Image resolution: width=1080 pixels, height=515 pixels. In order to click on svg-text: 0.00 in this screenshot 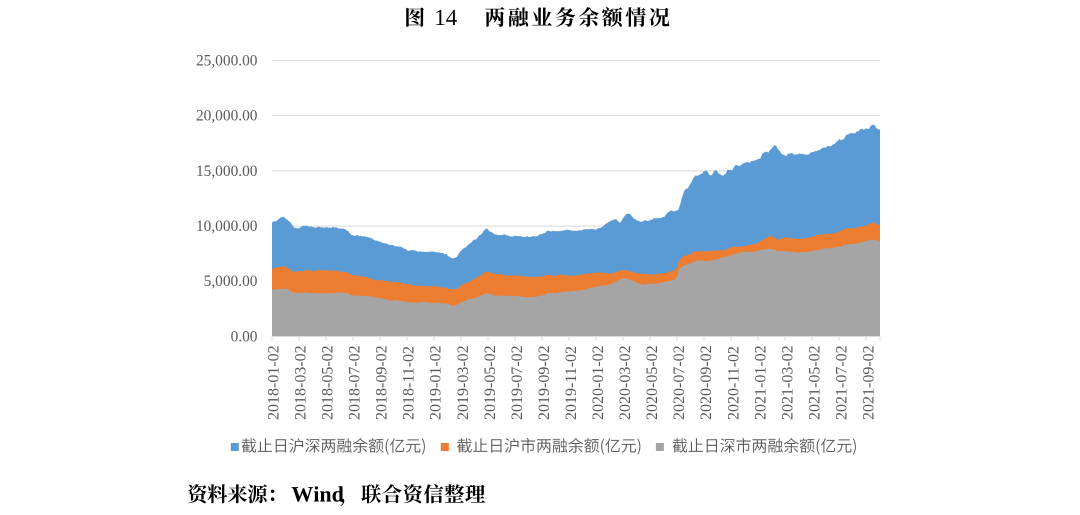, I will do `click(244, 336)`.